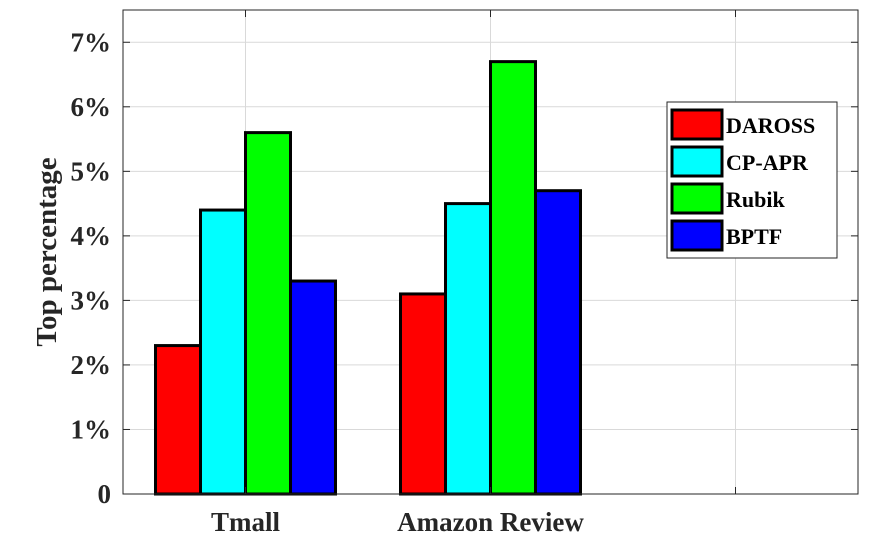 The image size is (870, 559). What do you see at coordinates (423, 394) in the screenshot?
I see `bar-daross-amazon-review` at bounding box center [423, 394].